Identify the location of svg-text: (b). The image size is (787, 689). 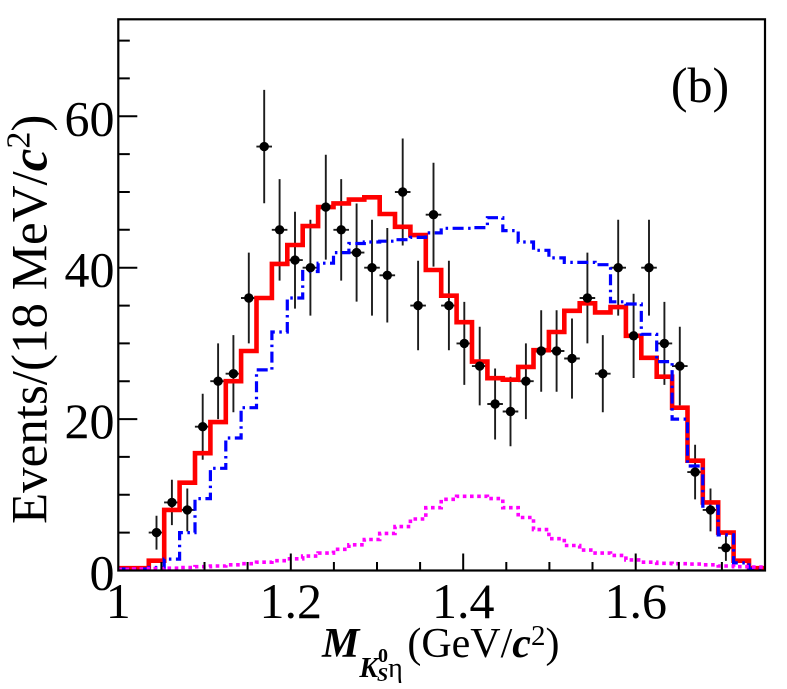
(700, 85).